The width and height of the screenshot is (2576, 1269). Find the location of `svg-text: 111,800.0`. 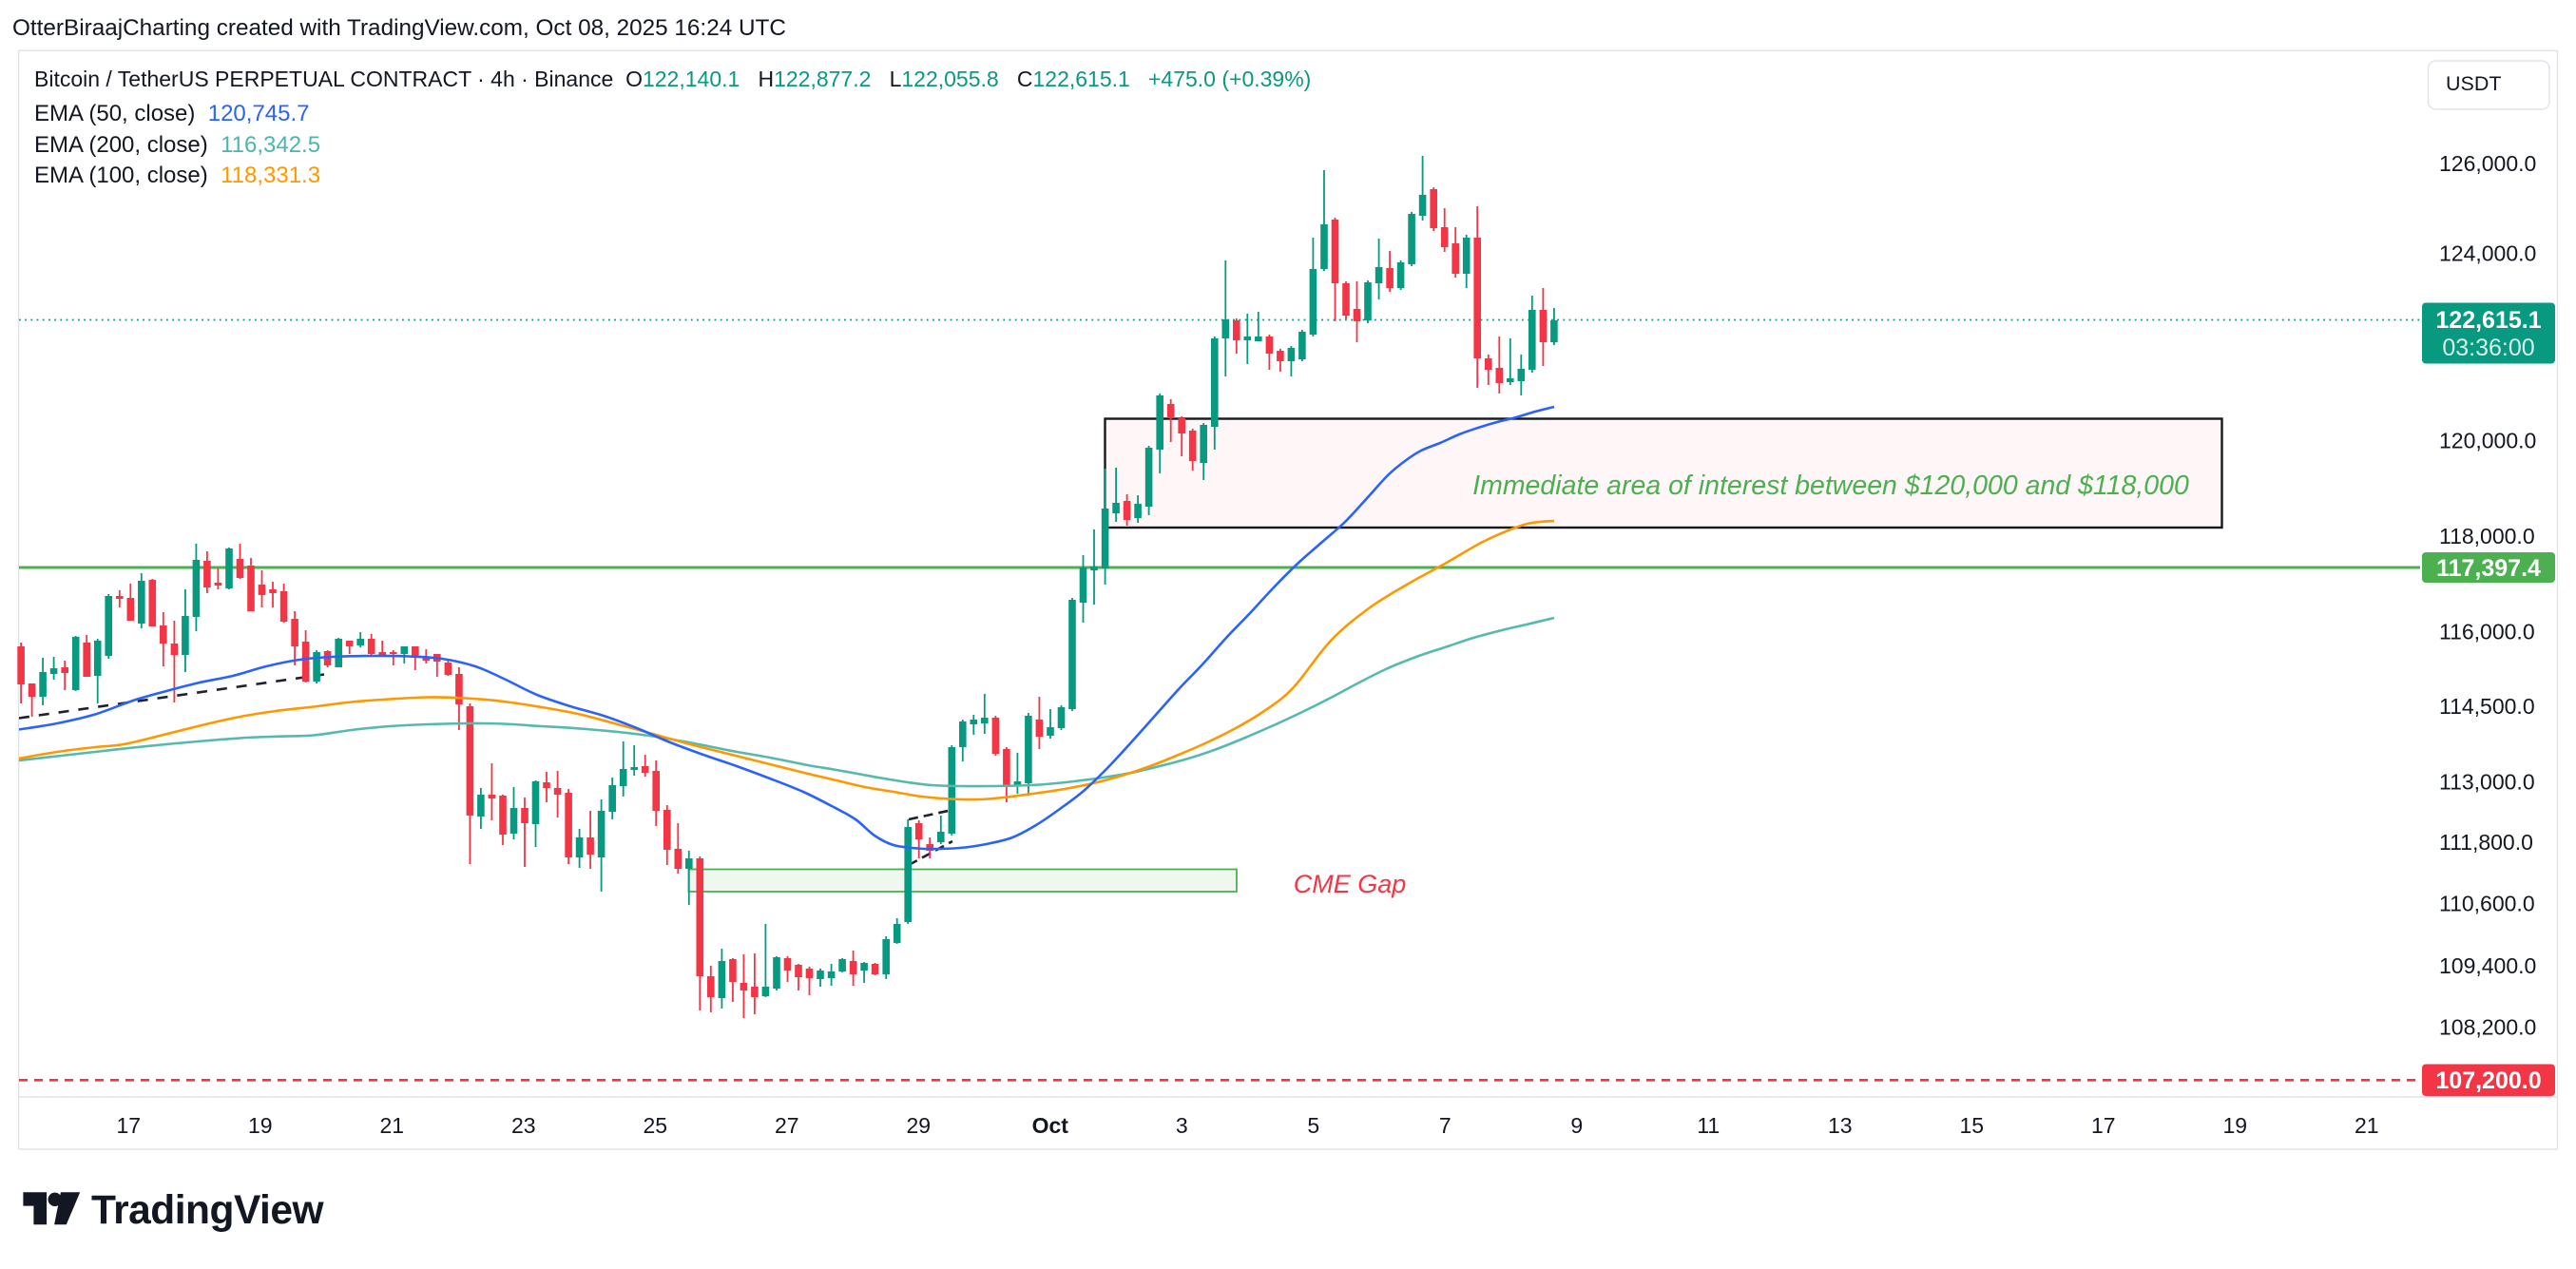

svg-text: 111,800.0 is located at coordinates (2486, 843).